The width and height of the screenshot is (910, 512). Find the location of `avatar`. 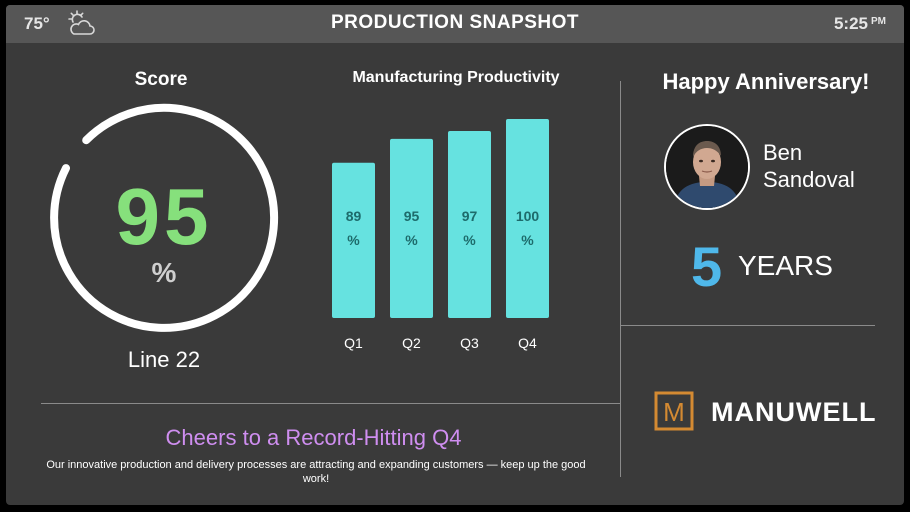

avatar is located at coordinates (707, 167).